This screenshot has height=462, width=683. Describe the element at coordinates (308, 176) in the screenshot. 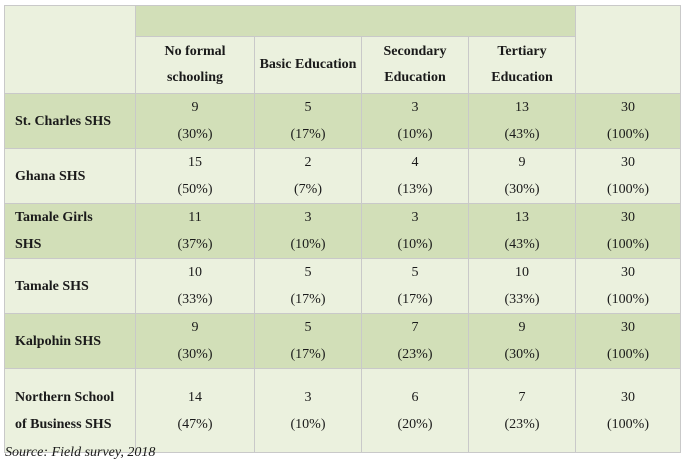

I see `data-cell: 2 (7%)` at that location.